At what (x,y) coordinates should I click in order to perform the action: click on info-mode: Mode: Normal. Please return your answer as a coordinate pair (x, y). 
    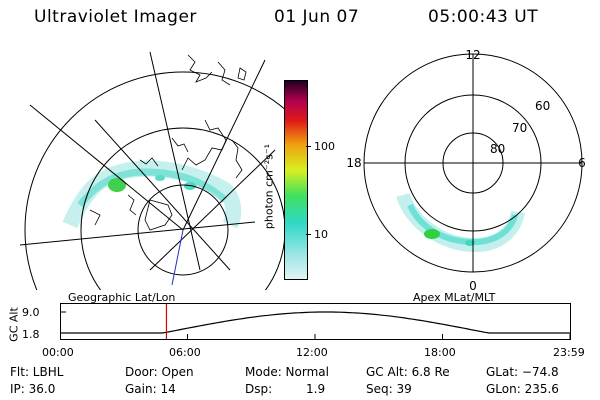
    Looking at the image, I should click on (287, 372).